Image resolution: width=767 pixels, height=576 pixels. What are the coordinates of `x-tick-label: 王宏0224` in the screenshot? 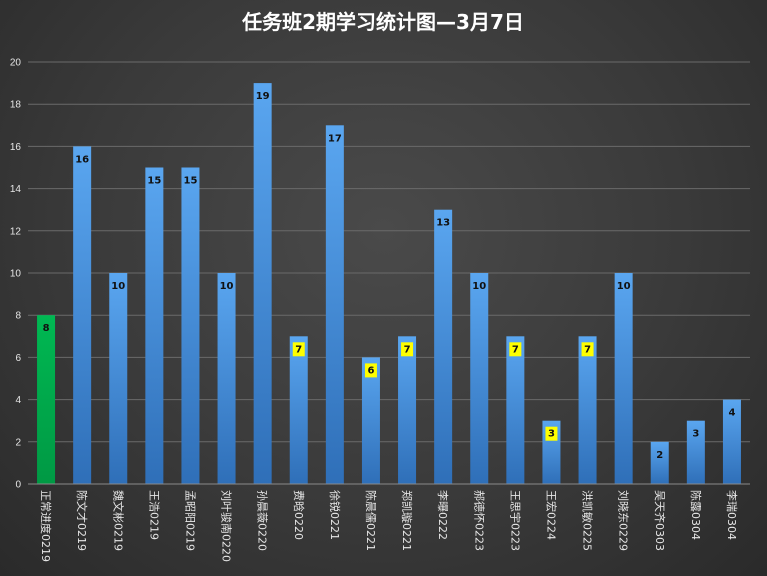 It's located at (551, 515).